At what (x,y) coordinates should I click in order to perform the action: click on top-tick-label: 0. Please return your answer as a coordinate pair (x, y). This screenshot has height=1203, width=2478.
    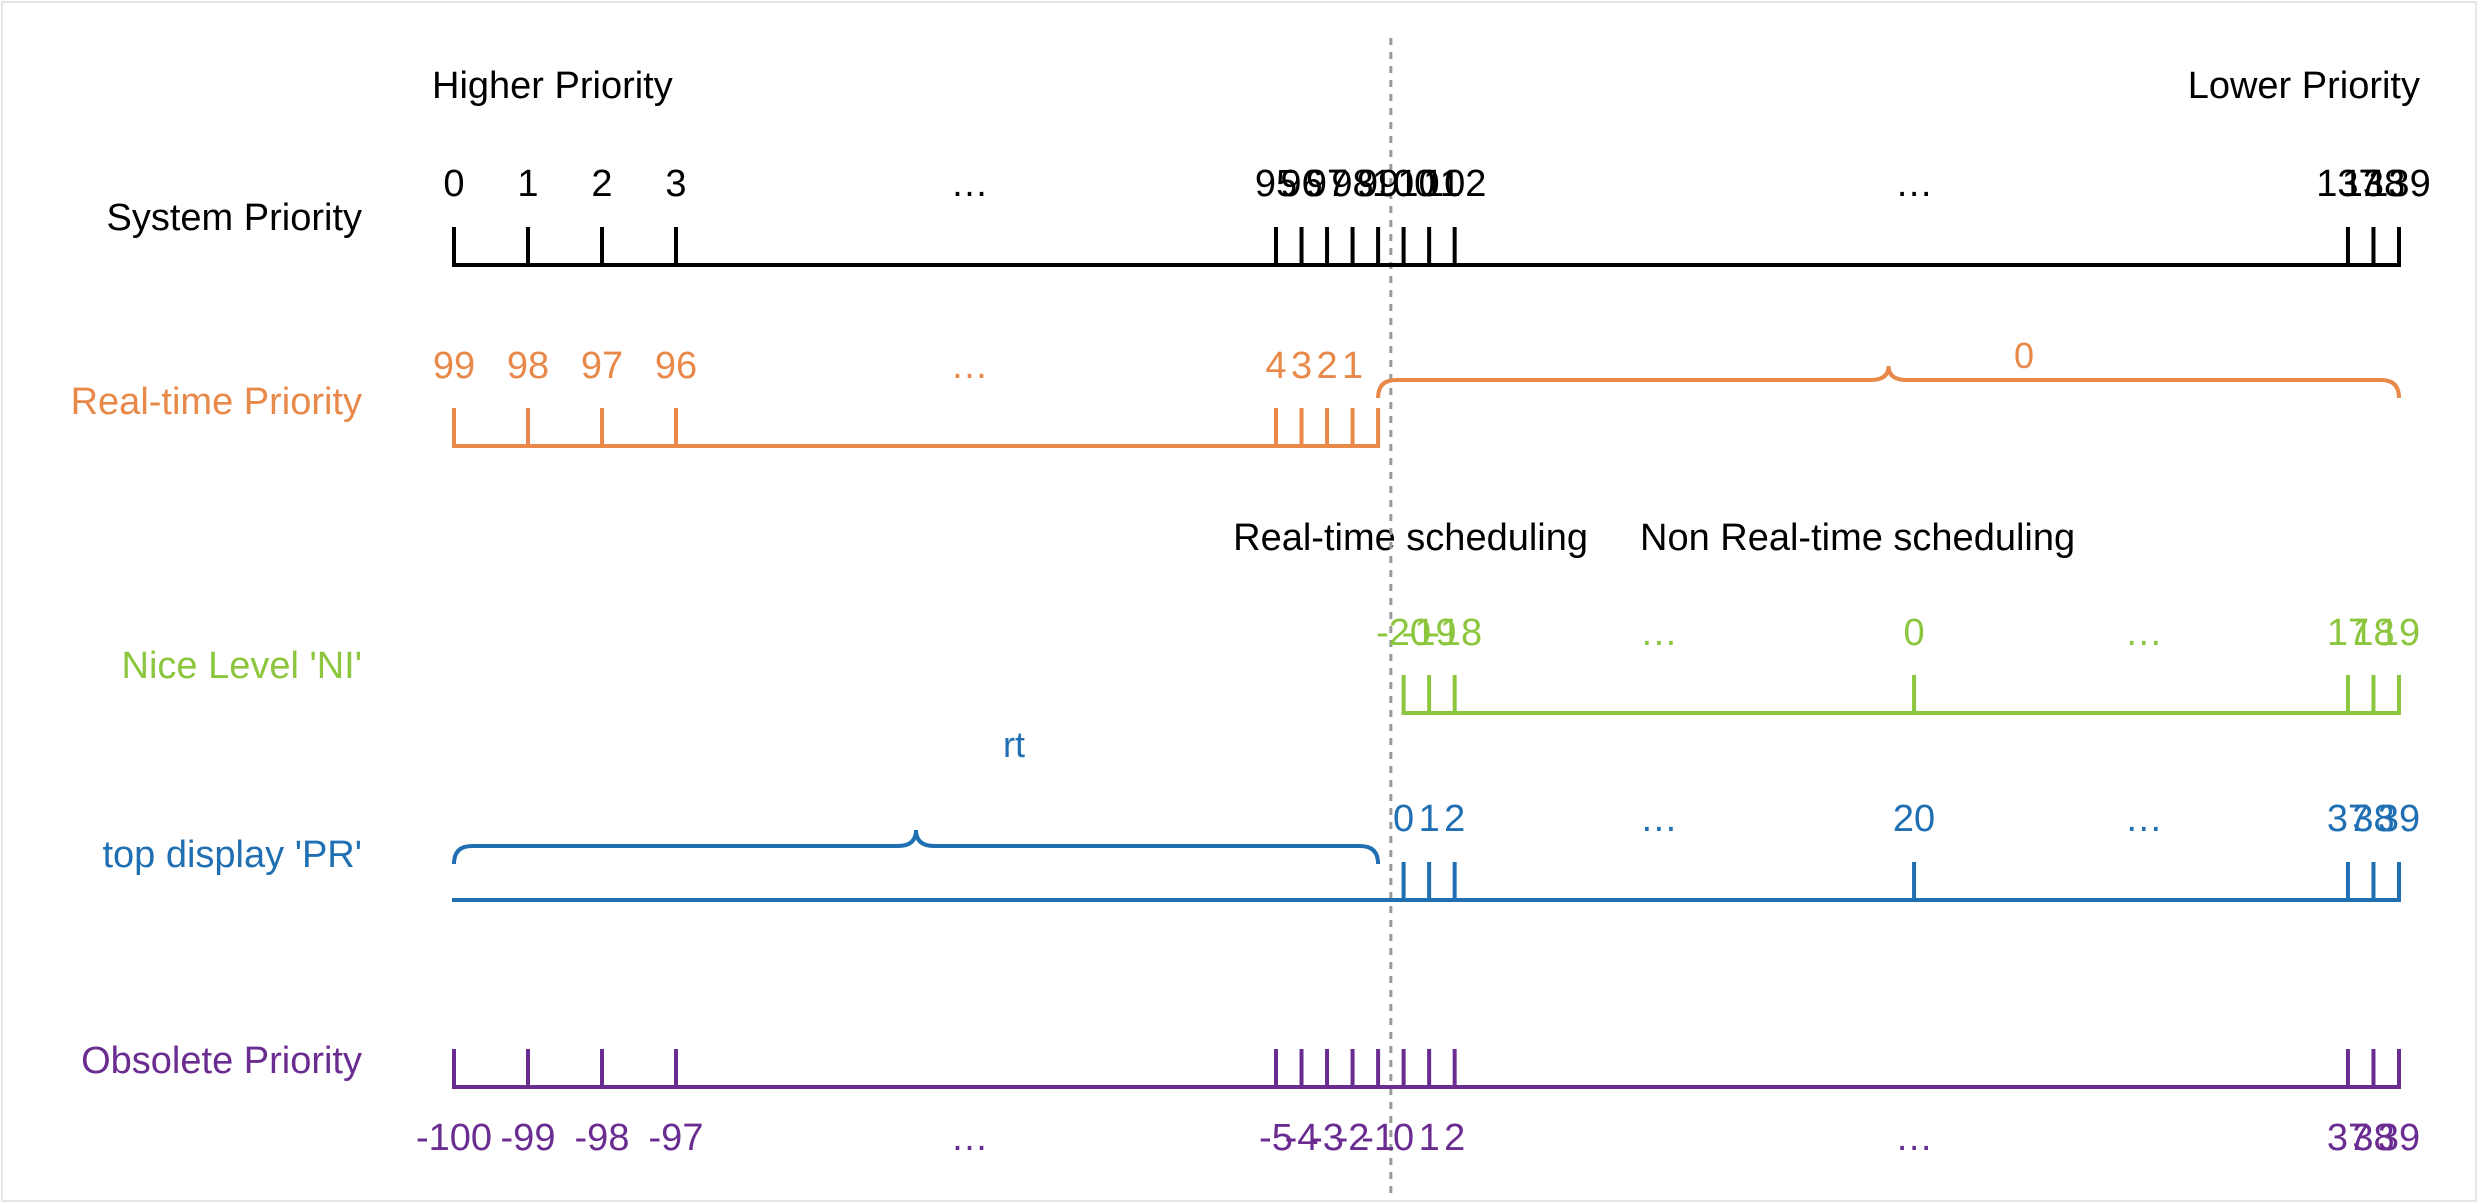
    Looking at the image, I should click on (1403, 819).